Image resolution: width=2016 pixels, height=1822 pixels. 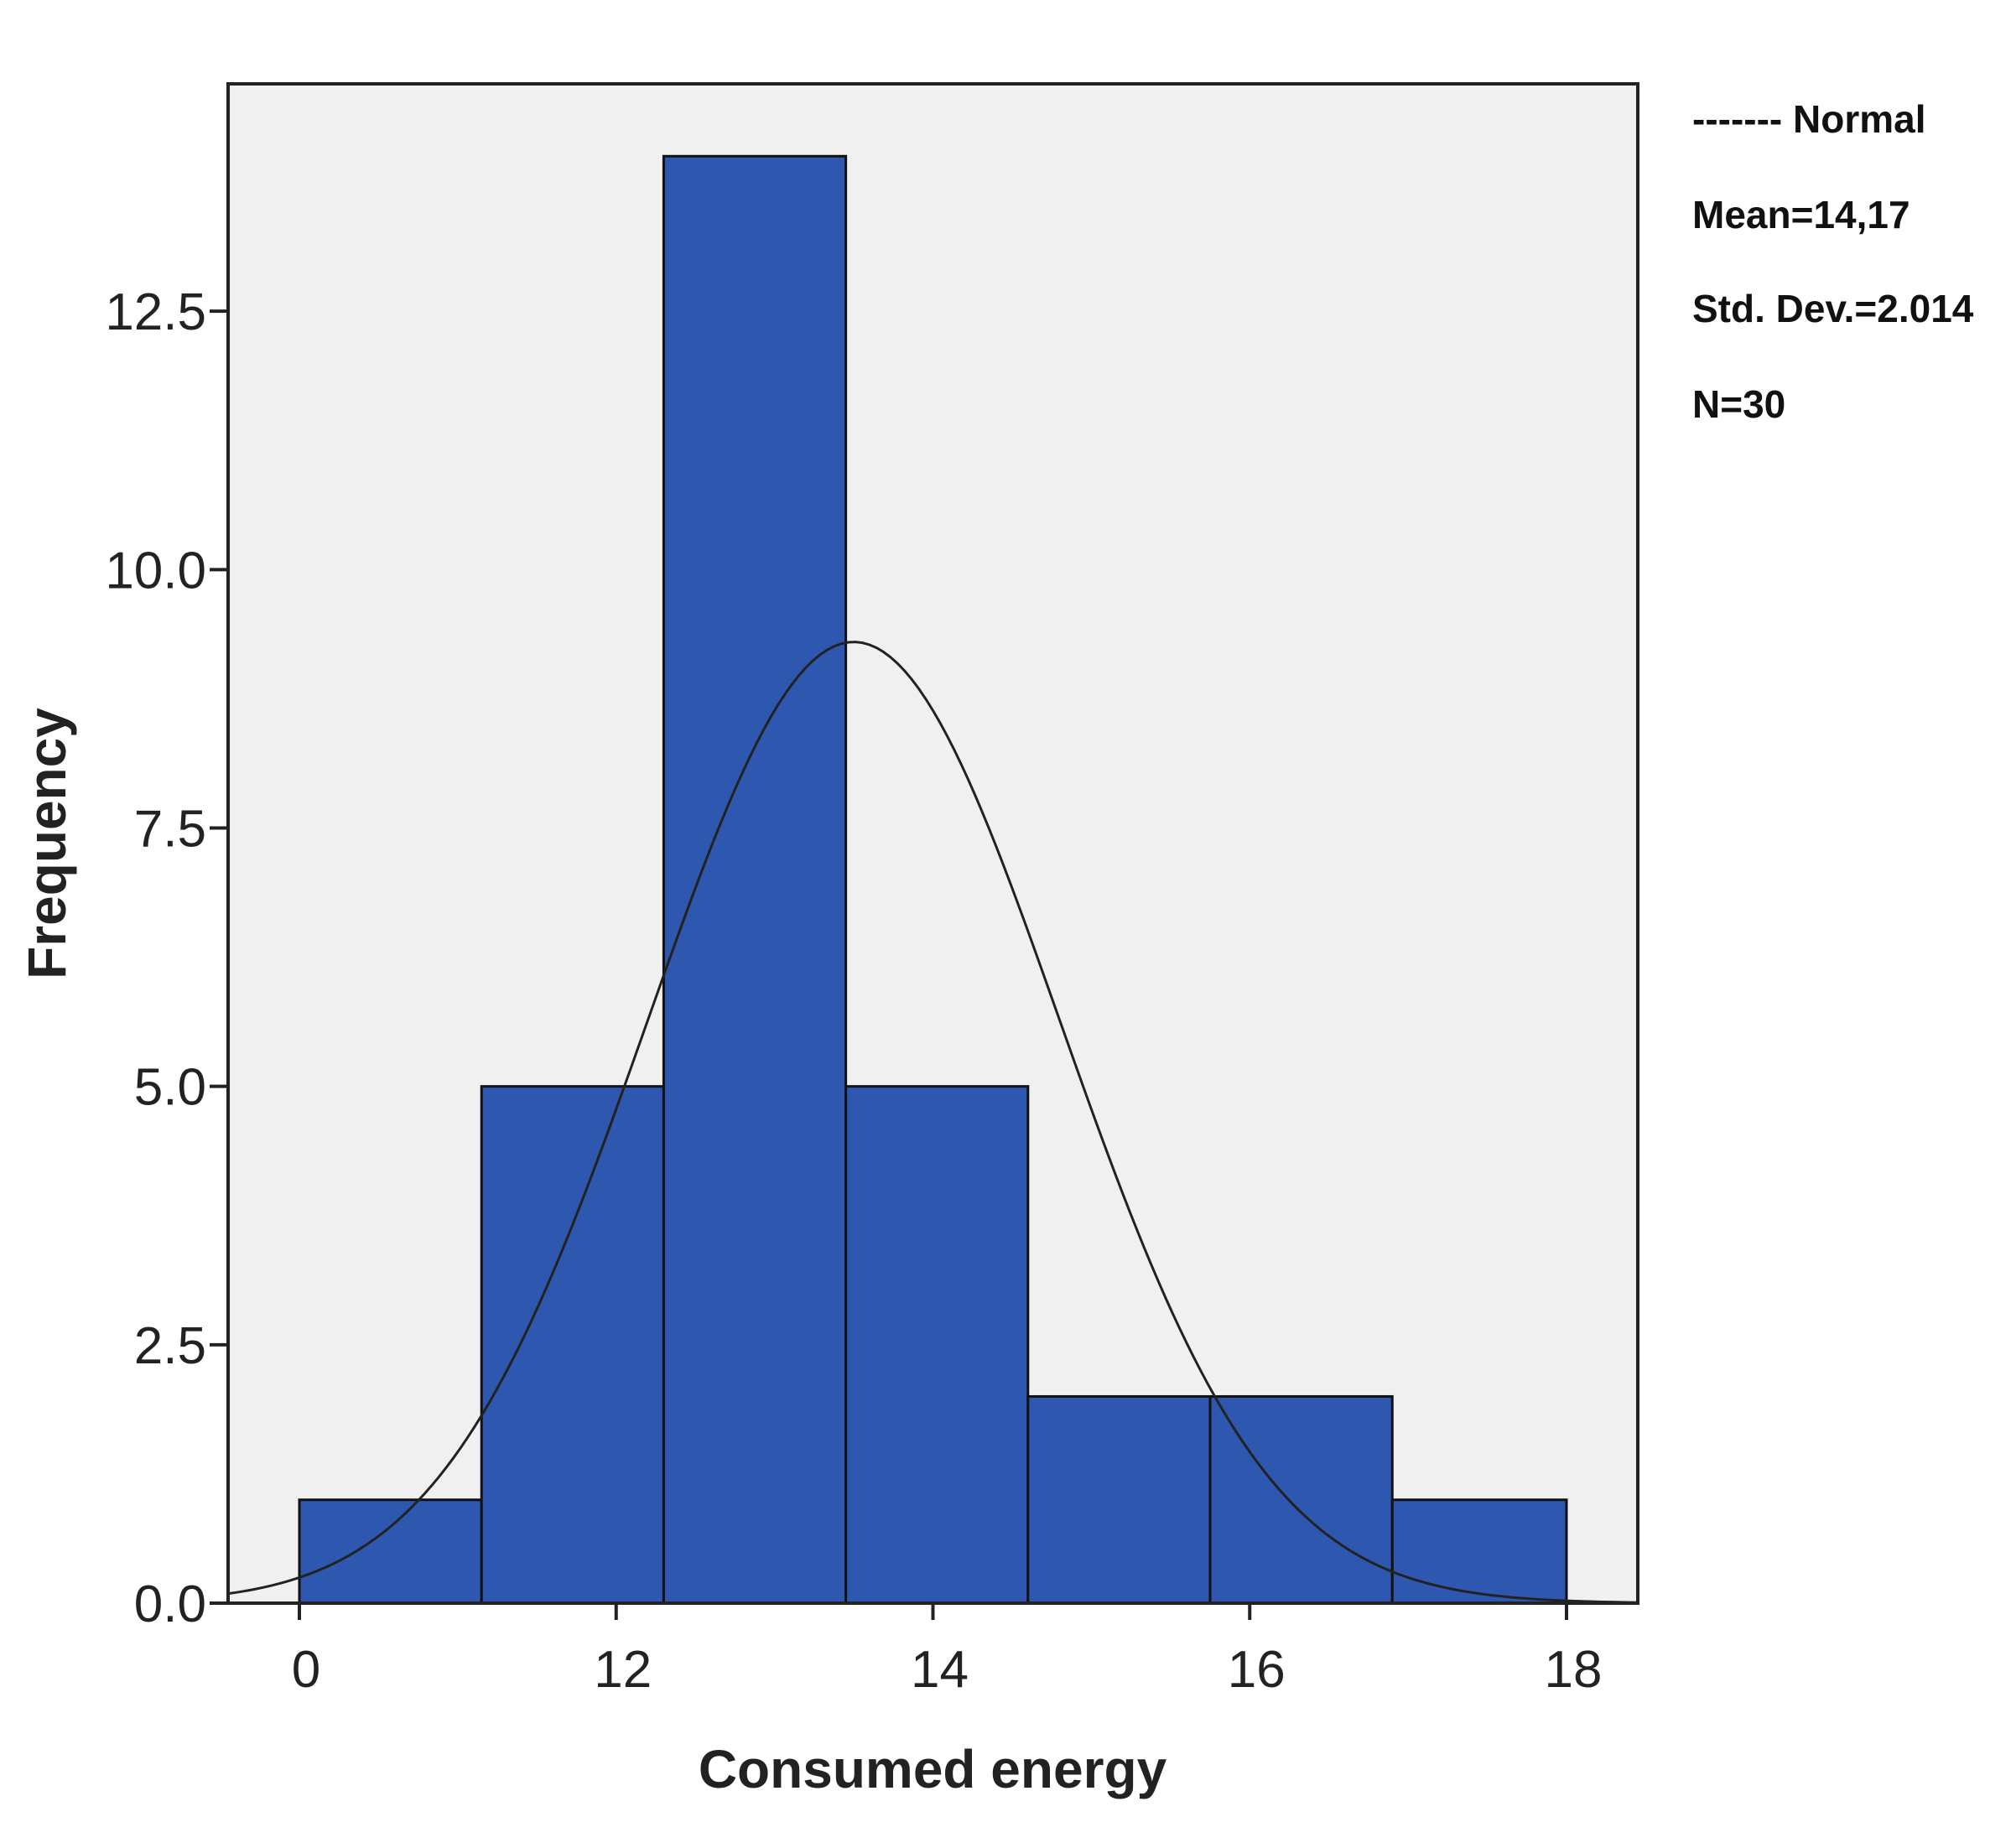 What do you see at coordinates (1257, 1670) in the screenshot?
I see `x-tick-label-4: 16` at bounding box center [1257, 1670].